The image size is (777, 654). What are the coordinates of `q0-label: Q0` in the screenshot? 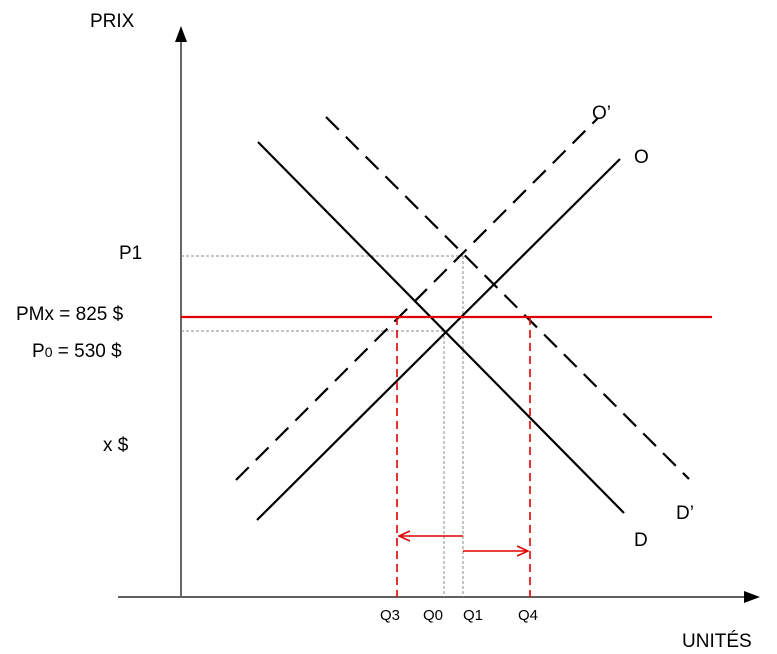 It's located at (433, 615).